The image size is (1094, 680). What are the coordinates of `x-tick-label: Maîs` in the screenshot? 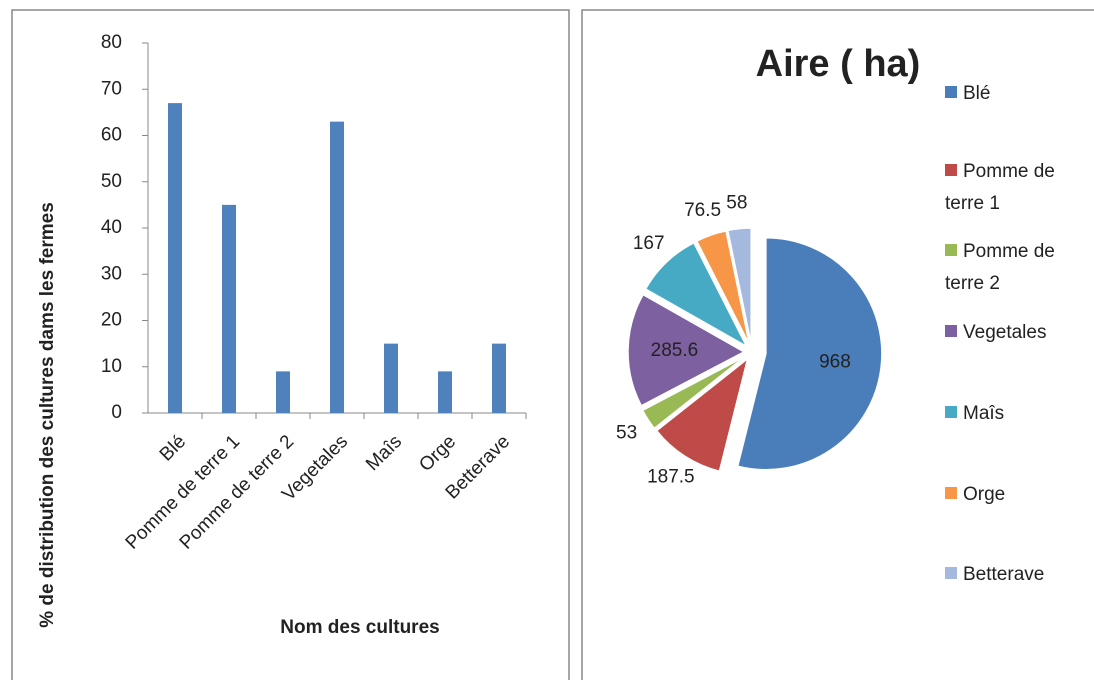 It's located at (384, 453).